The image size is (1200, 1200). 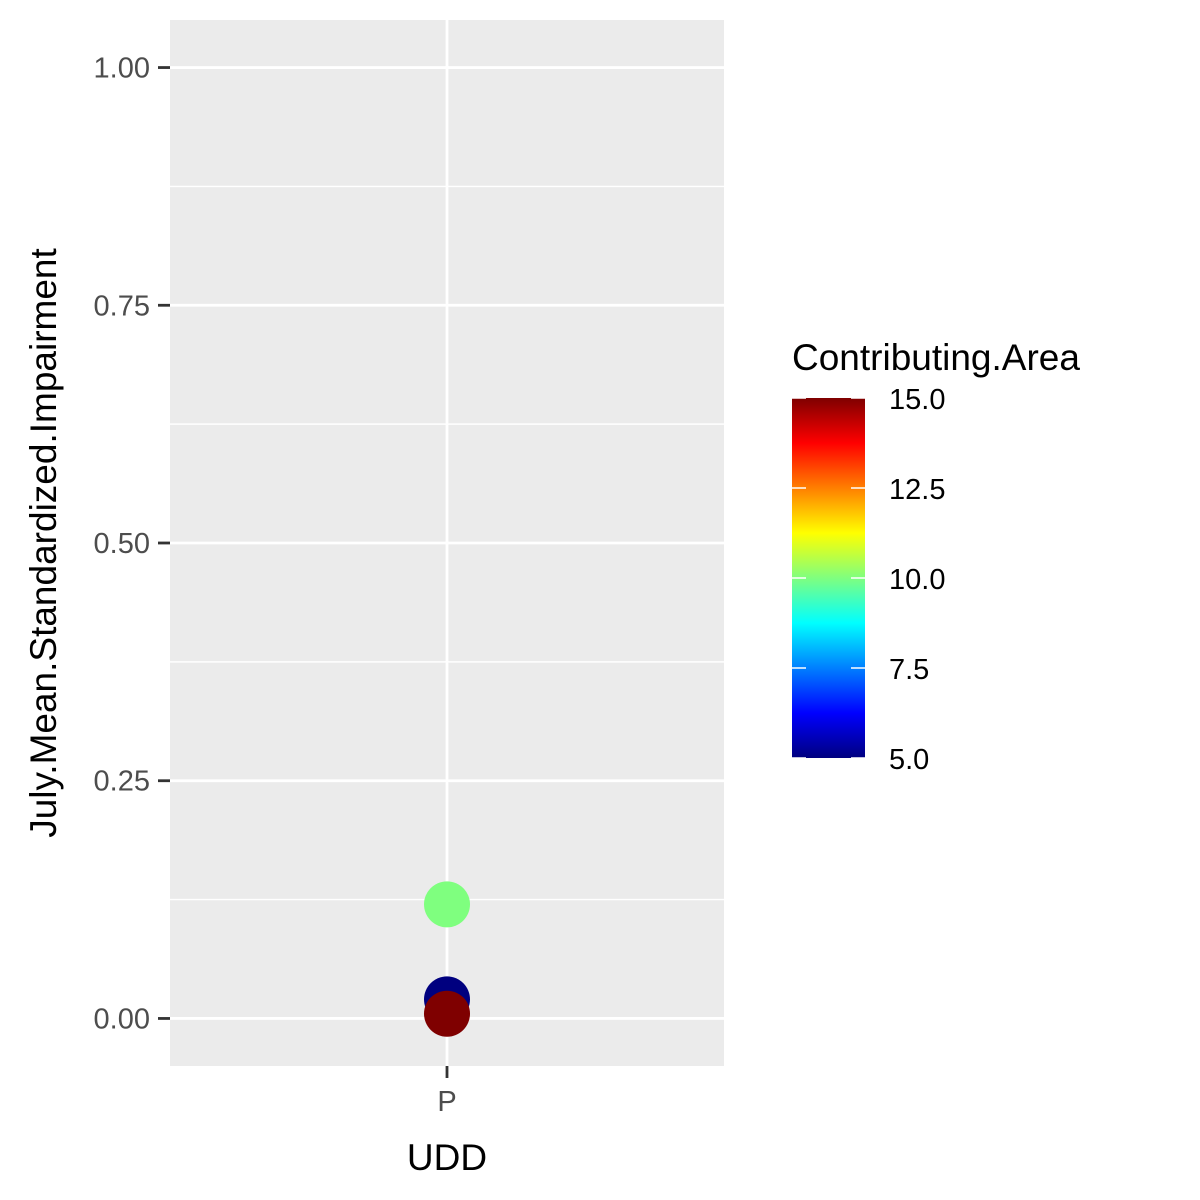 I want to click on legend-label: 12.5, so click(x=917, y=490).